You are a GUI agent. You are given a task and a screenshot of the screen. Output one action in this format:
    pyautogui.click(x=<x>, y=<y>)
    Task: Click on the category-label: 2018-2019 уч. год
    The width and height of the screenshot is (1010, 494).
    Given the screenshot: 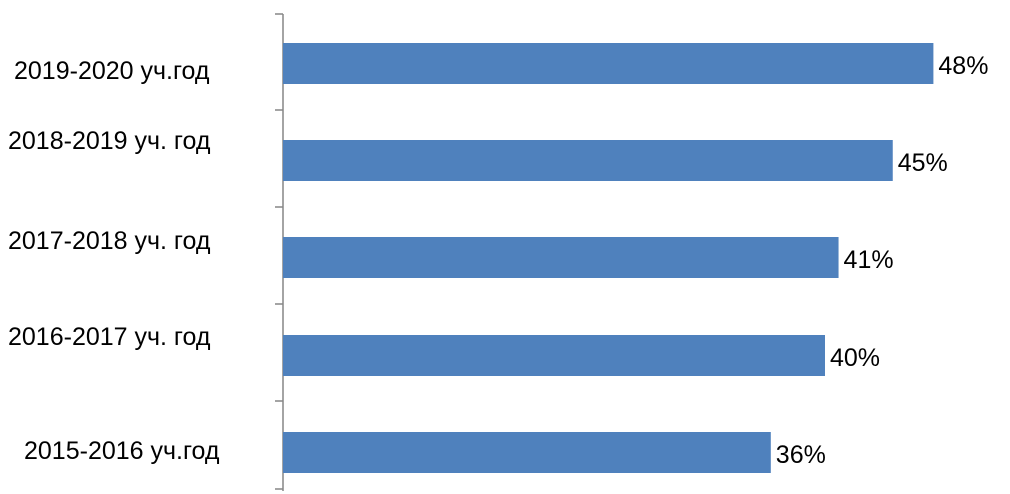 What is the action you would take?
    pyautogui.click(x=109, y=141)
    